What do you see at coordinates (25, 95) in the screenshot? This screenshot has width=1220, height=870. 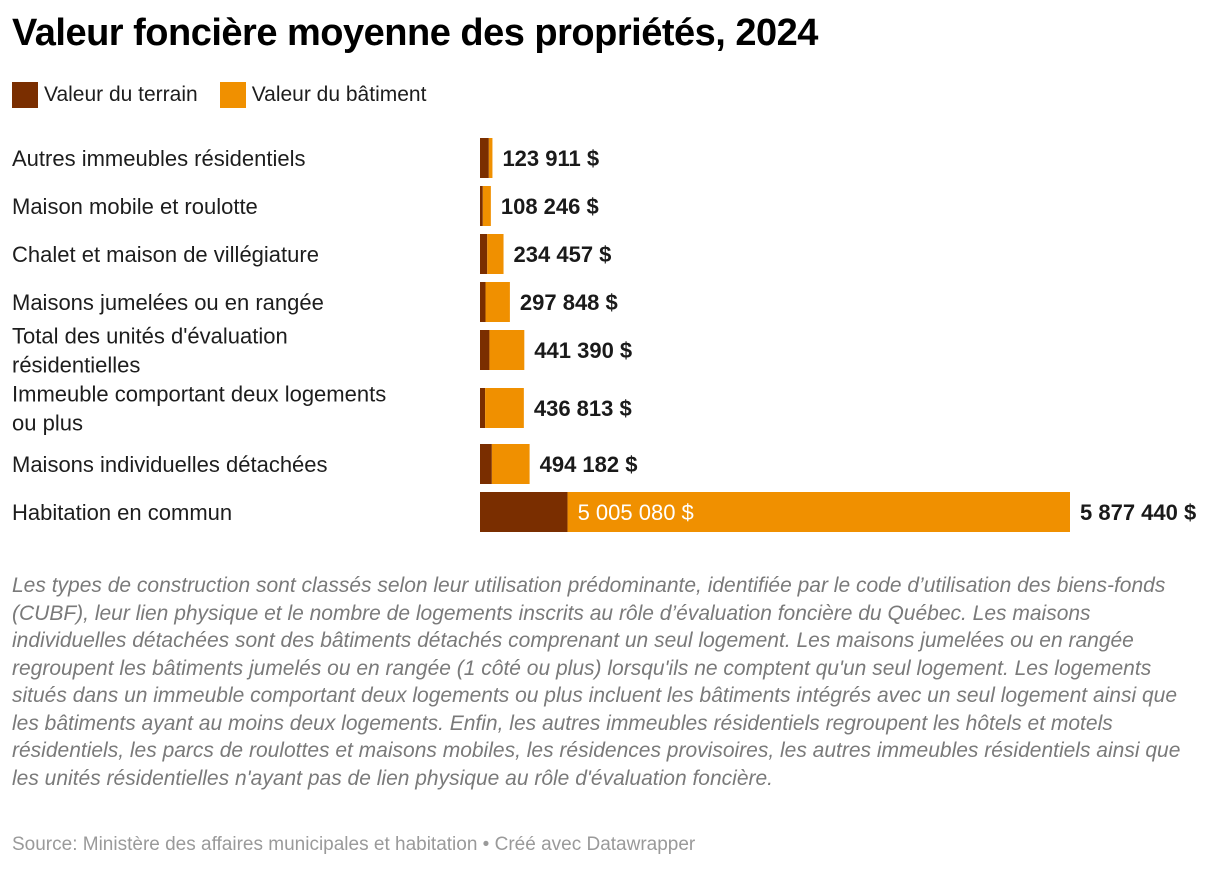 I see `legend-swatch-land` at bounding box center [25, 95].